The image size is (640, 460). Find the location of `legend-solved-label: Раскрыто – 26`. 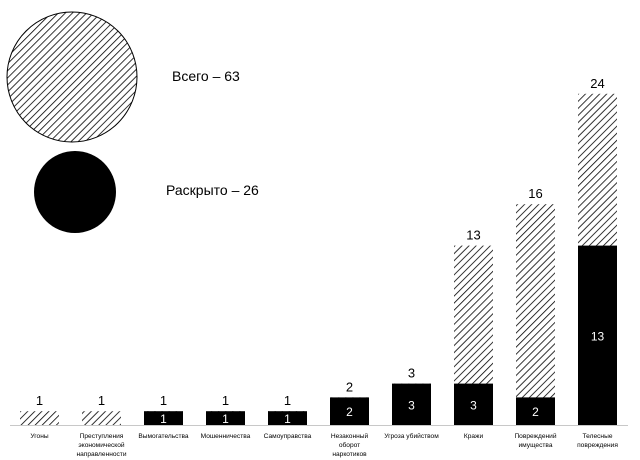

legend-solved-label: Раскрыто – 26 is located at coordinates (212, 190).